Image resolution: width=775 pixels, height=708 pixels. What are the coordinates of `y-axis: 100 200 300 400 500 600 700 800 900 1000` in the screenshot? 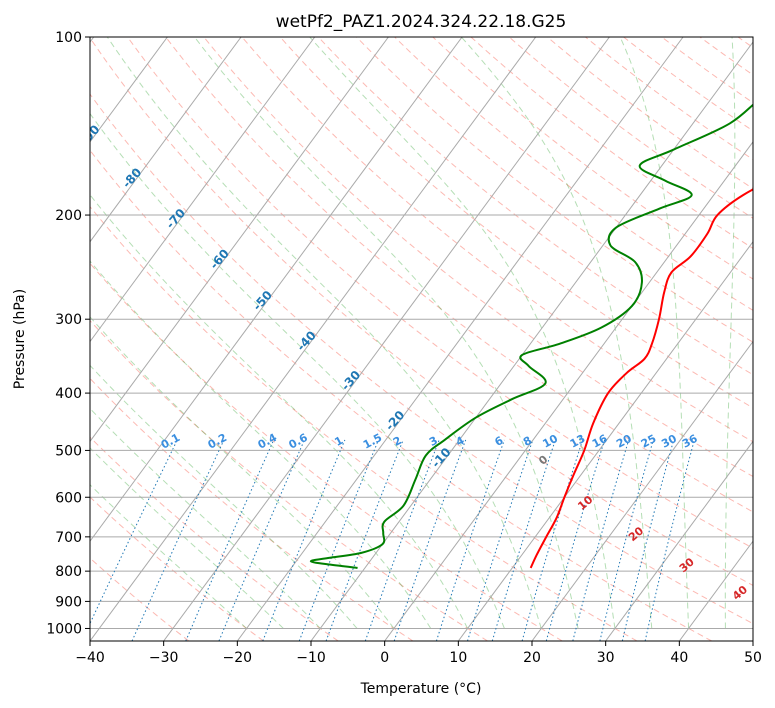 It's located at (68, 333).